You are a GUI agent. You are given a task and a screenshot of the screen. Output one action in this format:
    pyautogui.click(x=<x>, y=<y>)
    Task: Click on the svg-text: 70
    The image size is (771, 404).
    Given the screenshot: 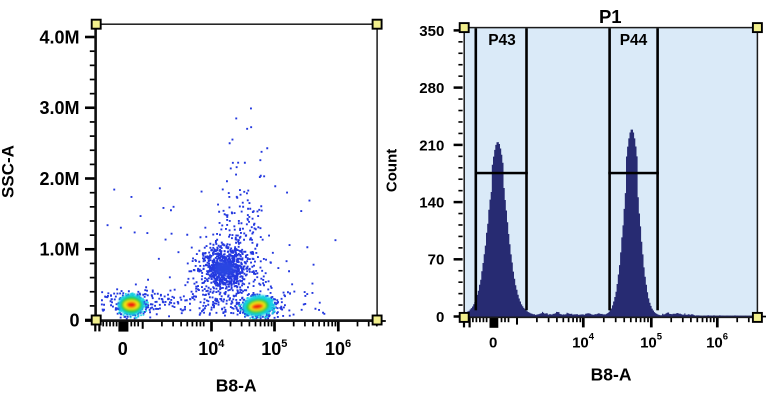 What is the action you would take?
    pyautogui.click(x=436, y=260)
    